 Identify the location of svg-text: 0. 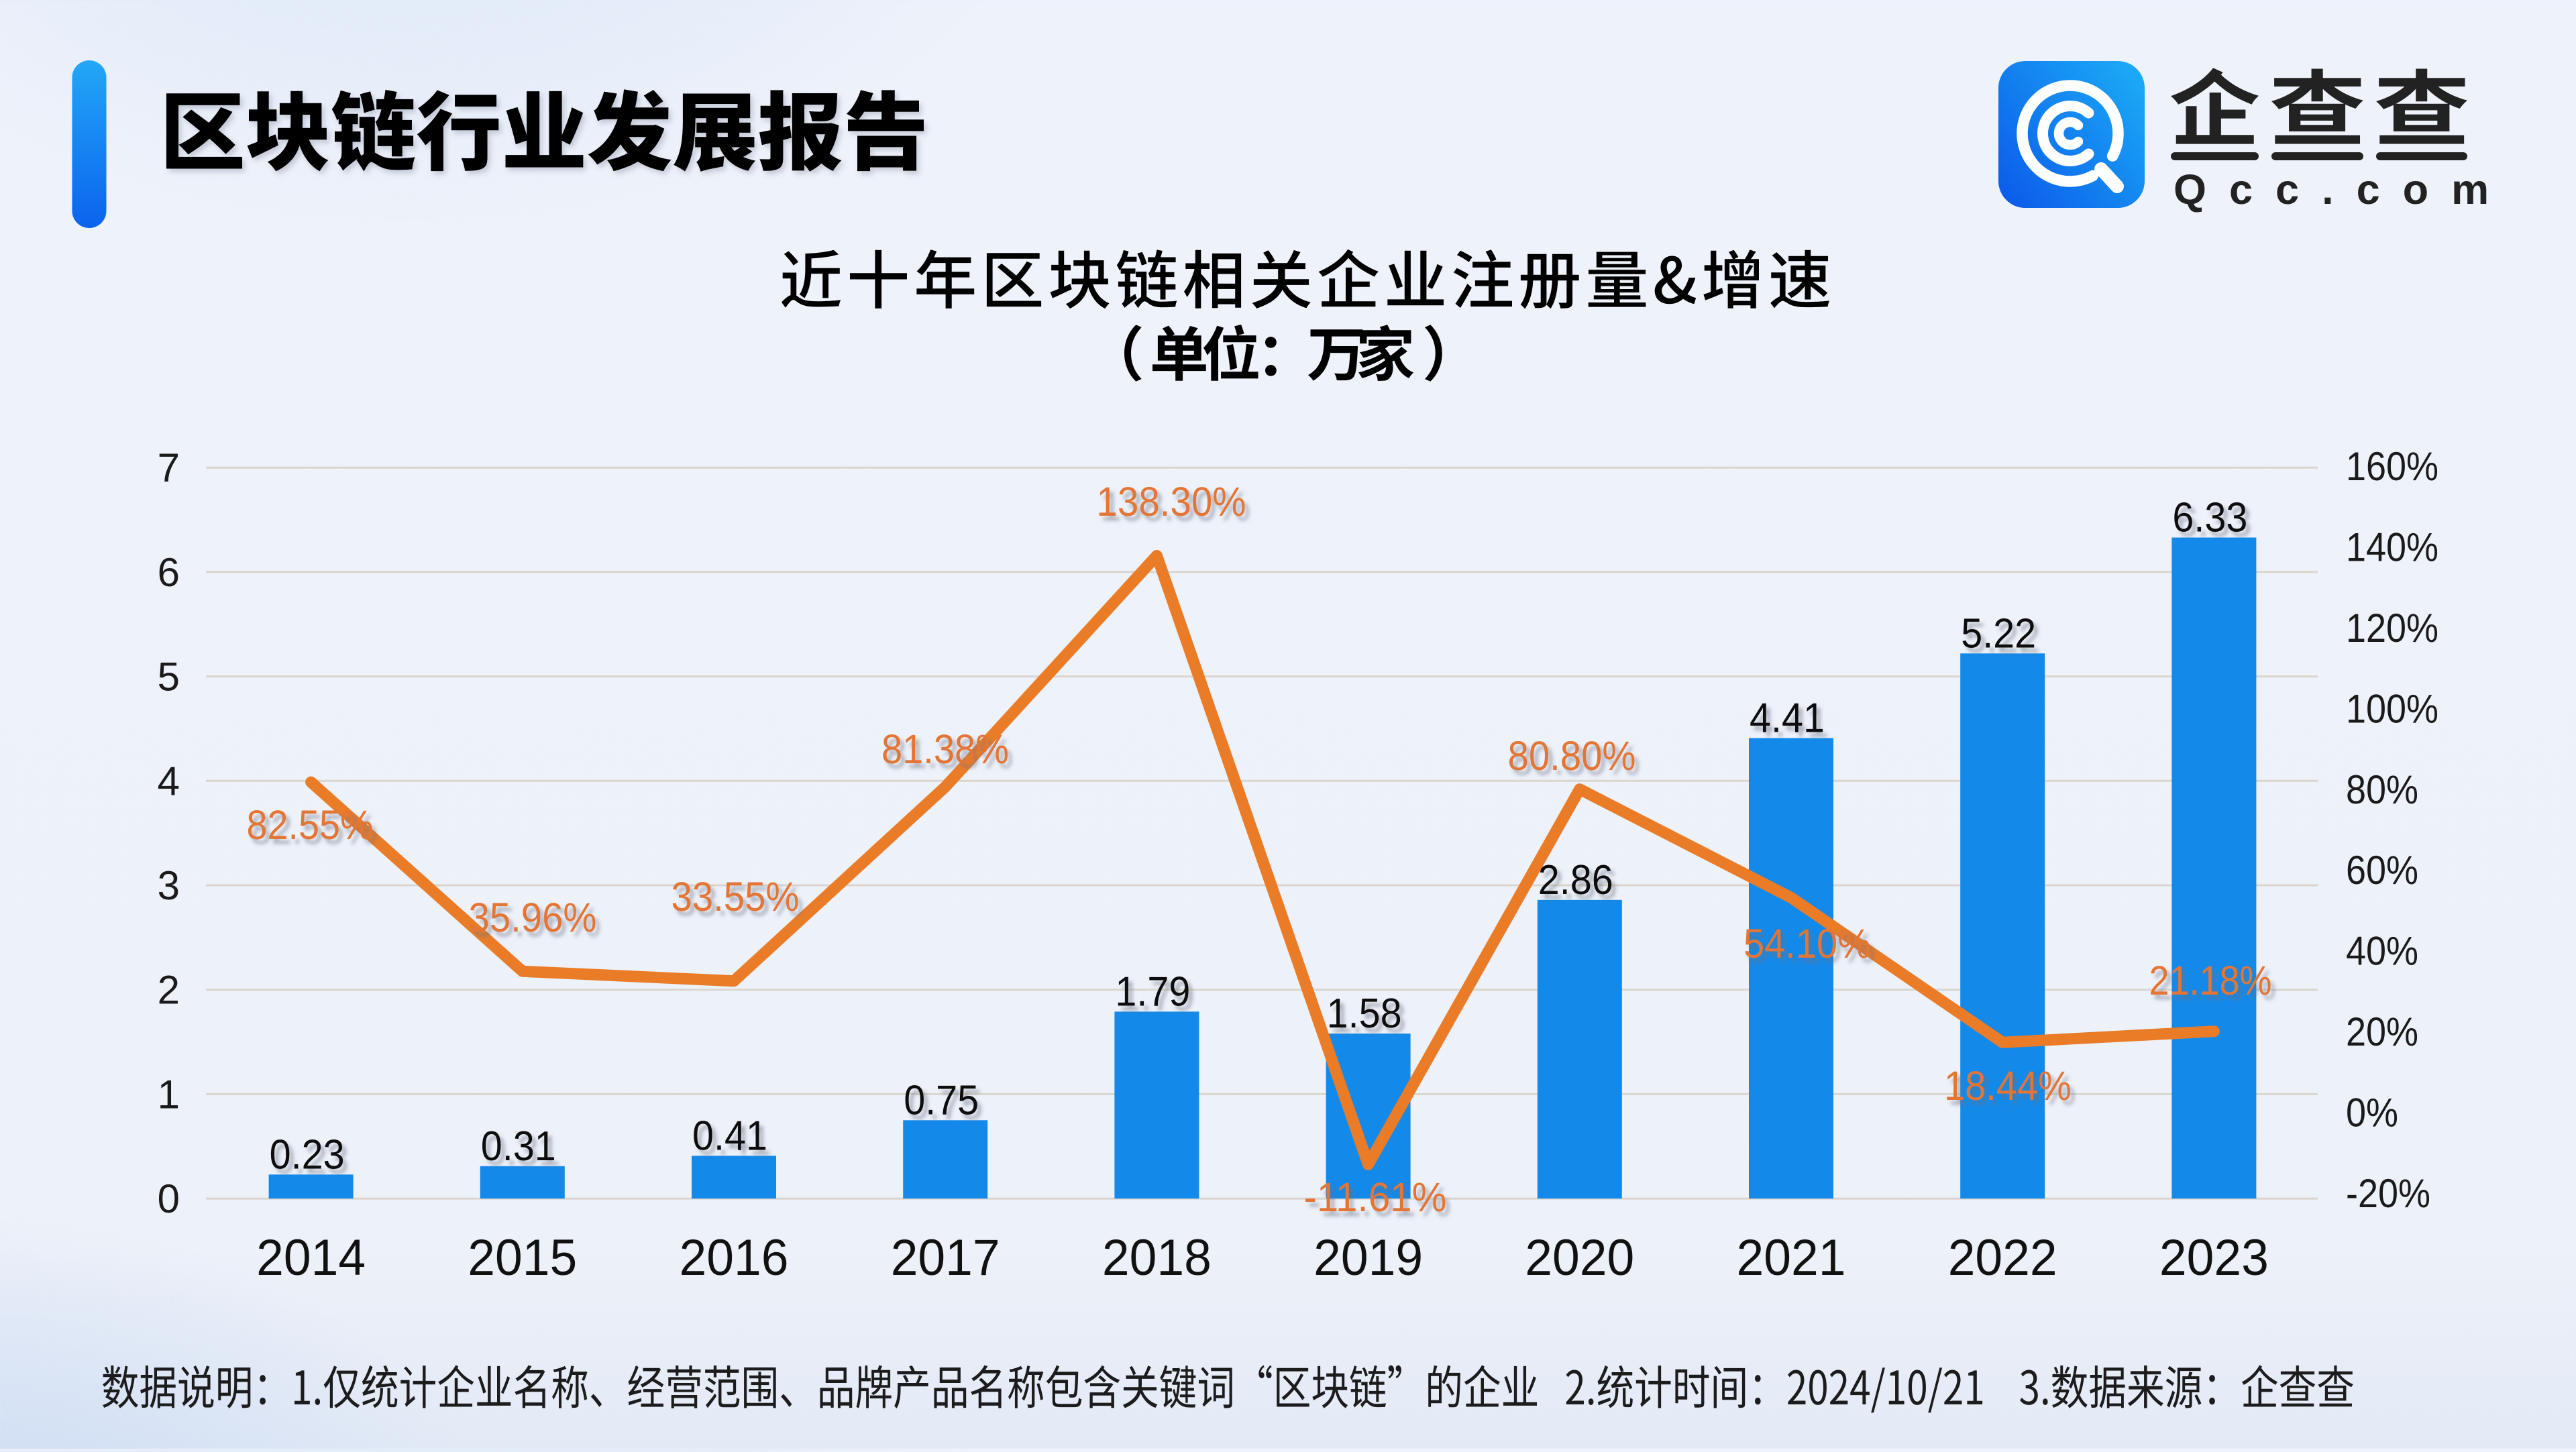
(169, 1198).